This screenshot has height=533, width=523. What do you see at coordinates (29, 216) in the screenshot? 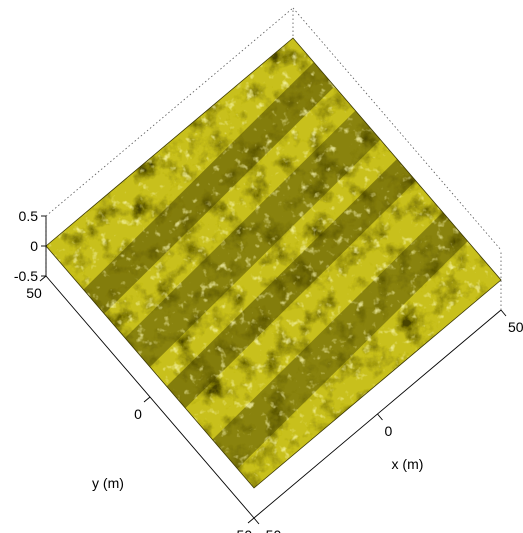
I see `z-tick-label: 0.5` at bounding box center [29, 216].